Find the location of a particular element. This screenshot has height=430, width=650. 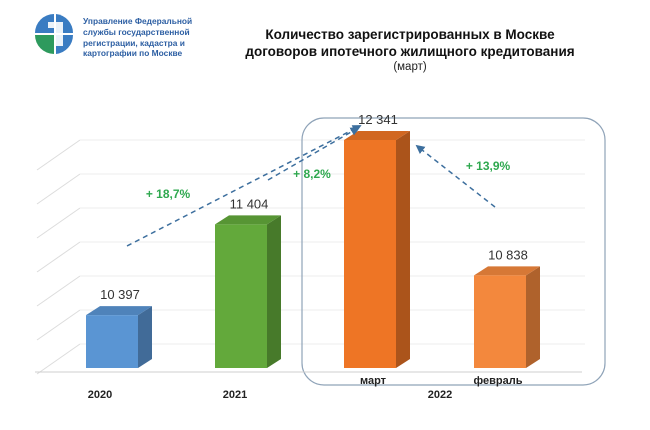

category-label: февраль is located at coordinates (498, 381).